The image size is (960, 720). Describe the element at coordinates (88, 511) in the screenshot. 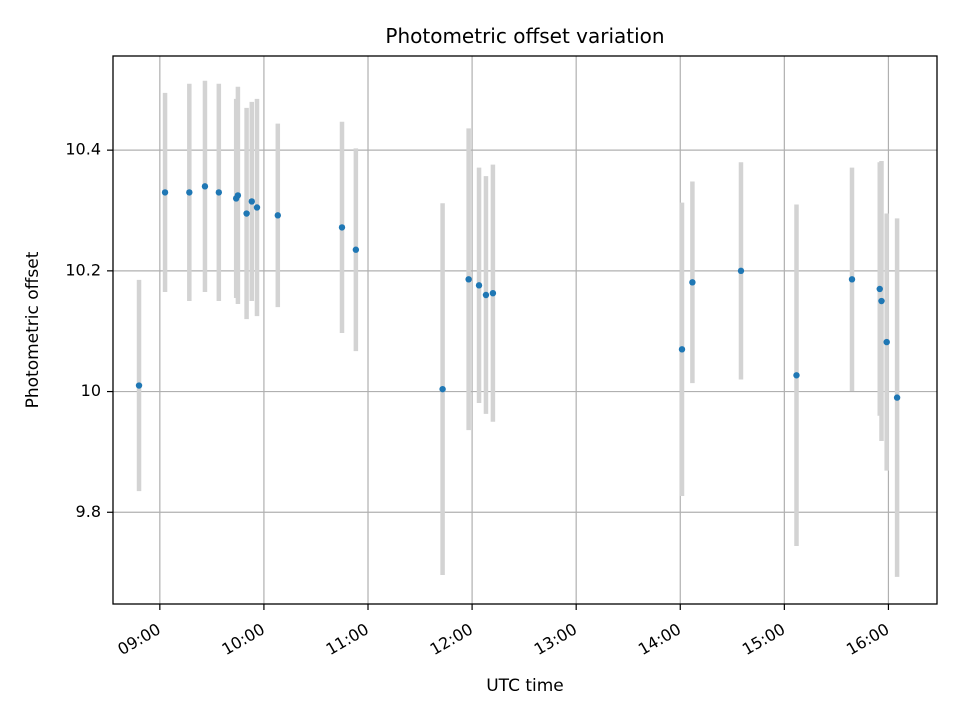

I see `y-tick-label: 9.8` at that location.